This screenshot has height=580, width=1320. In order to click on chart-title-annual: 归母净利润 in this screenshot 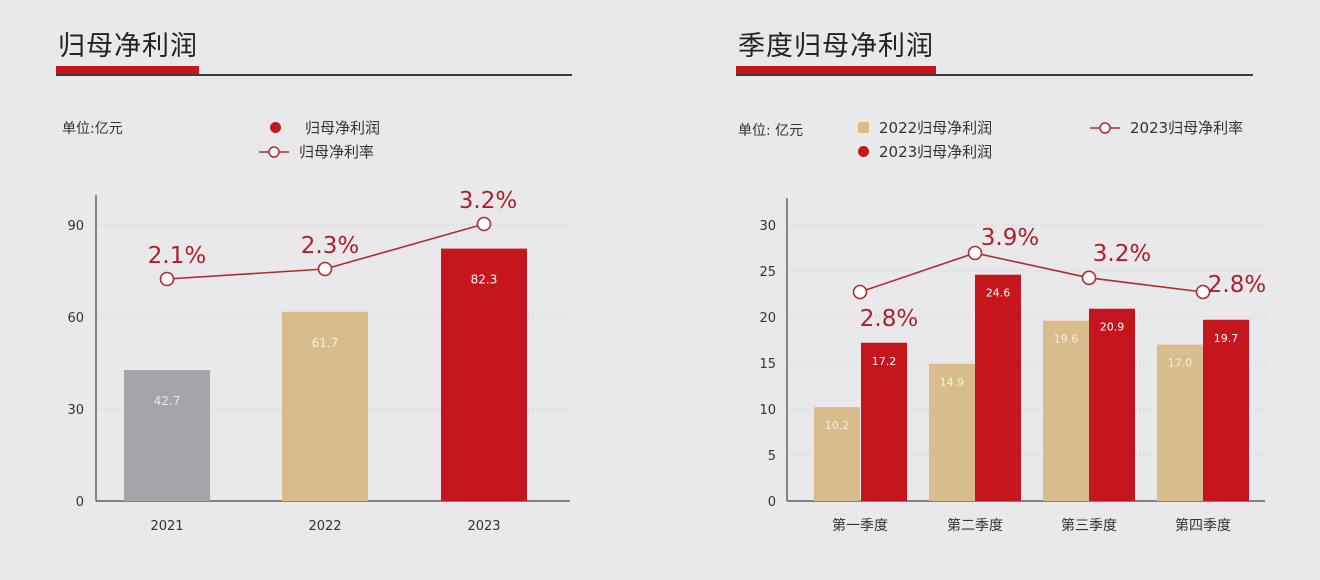, I will do `click(128, 46)`.